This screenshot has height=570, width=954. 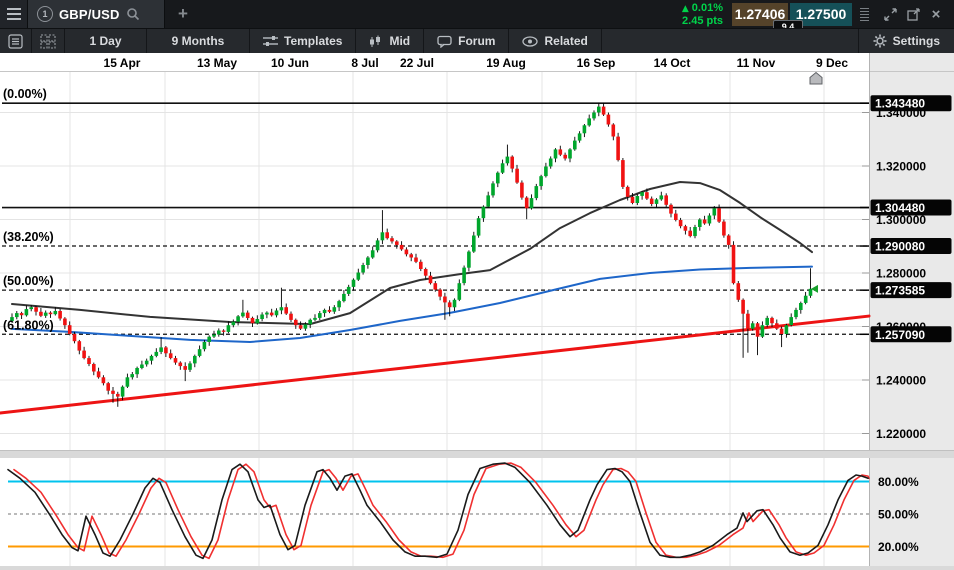 What do you see at coordinates (901, 274) in the screenshot?
I see `svg-text: 1.280000` at bounding box center [901, 274].